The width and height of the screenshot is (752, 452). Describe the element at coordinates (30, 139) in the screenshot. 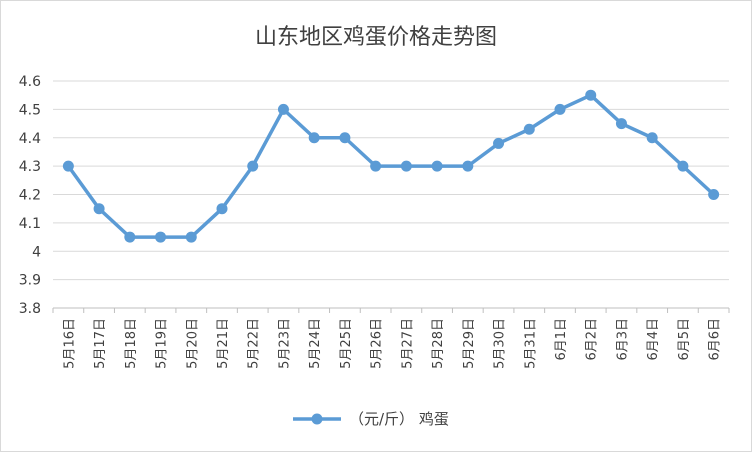

I see `y-tick-label: 4.4` at that location.